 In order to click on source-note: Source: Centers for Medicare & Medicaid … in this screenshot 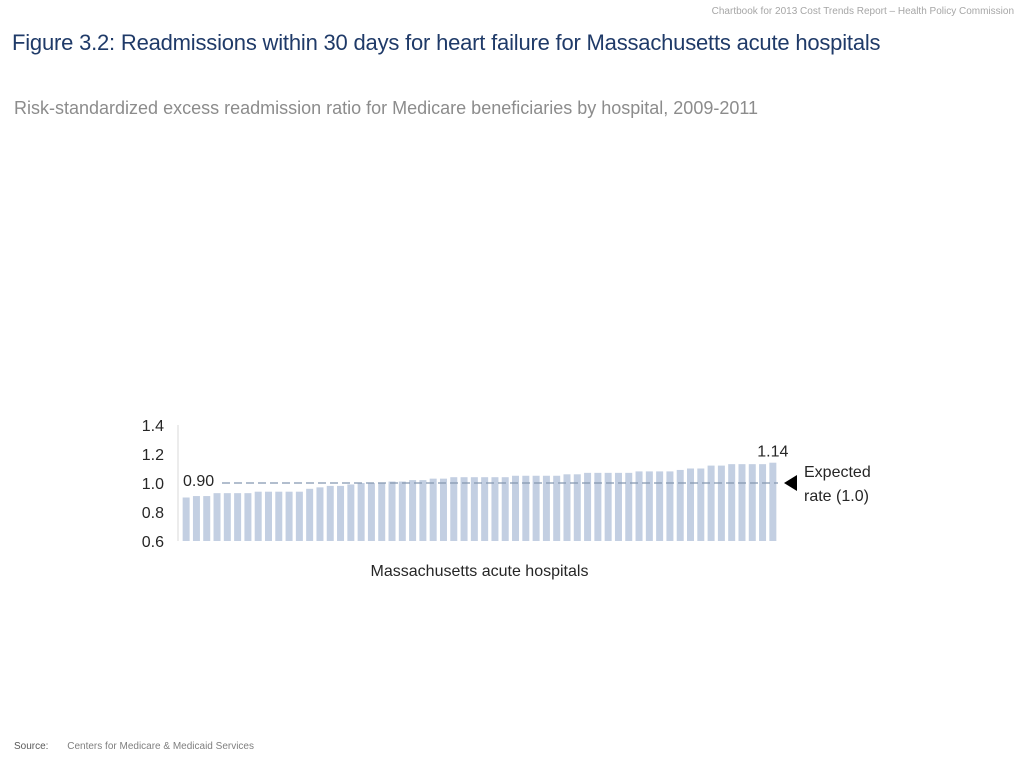, I will do `click(134, 746)`.